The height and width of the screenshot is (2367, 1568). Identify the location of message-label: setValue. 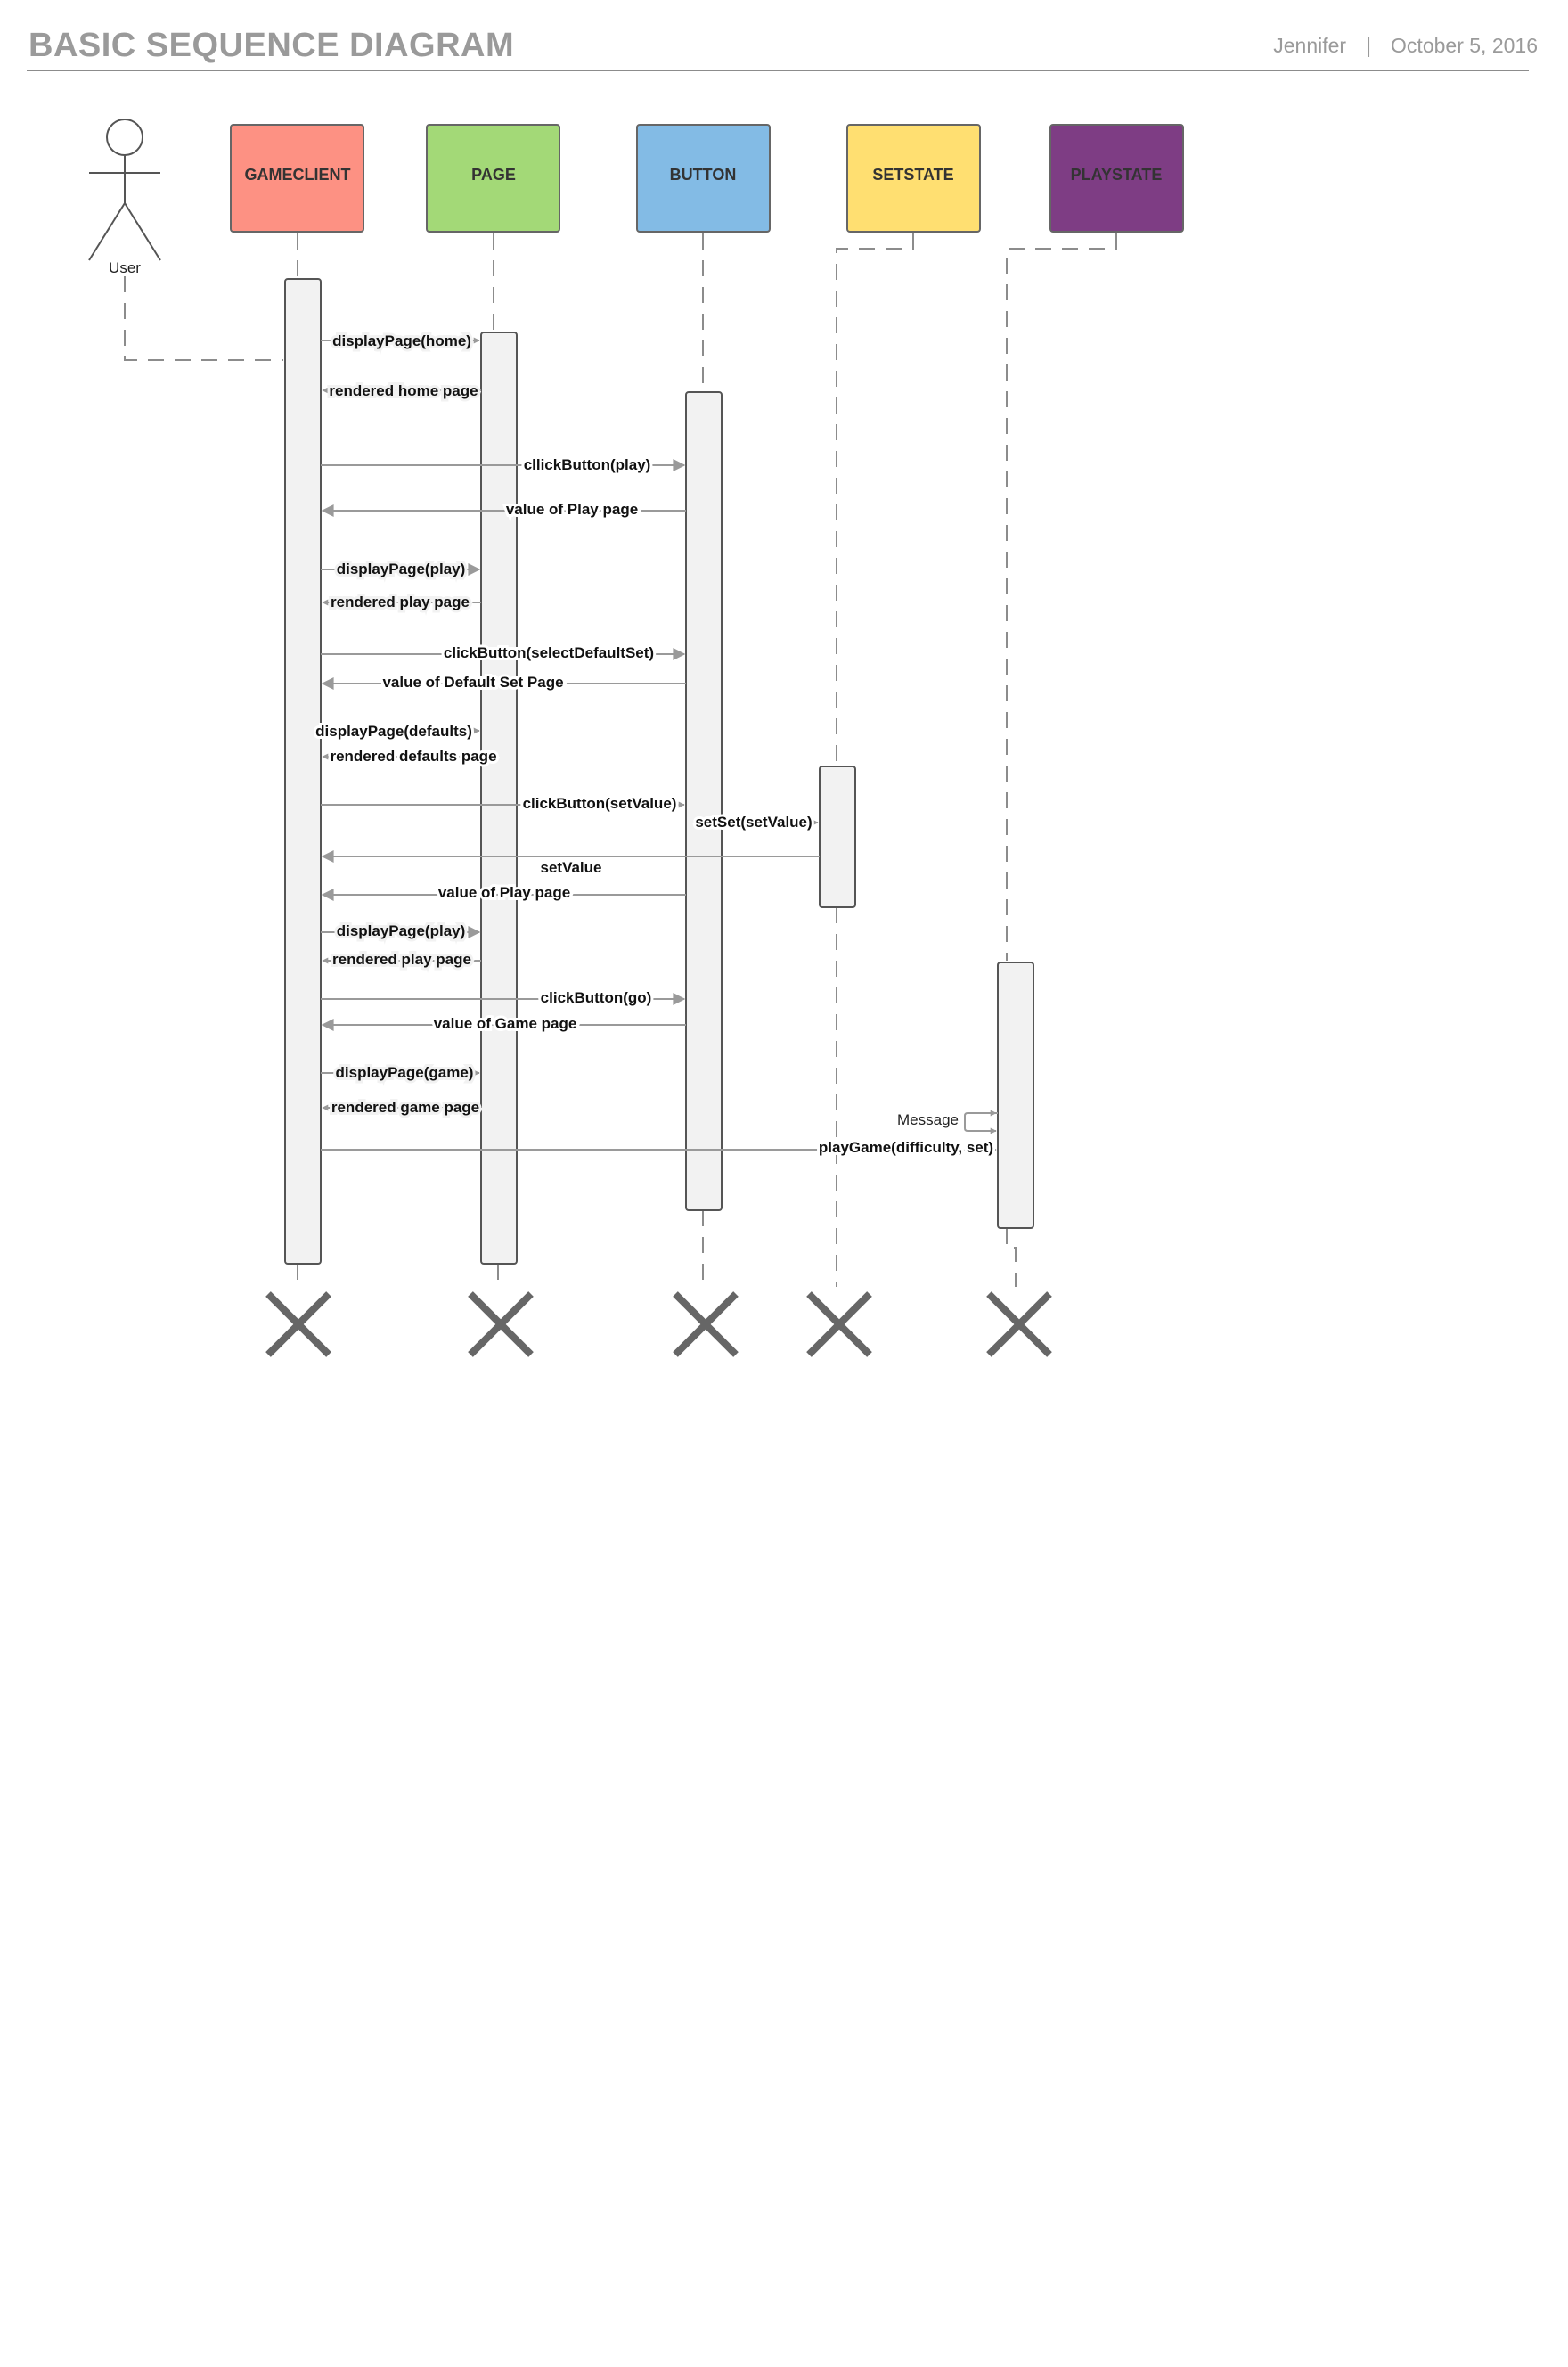
(571, 868).